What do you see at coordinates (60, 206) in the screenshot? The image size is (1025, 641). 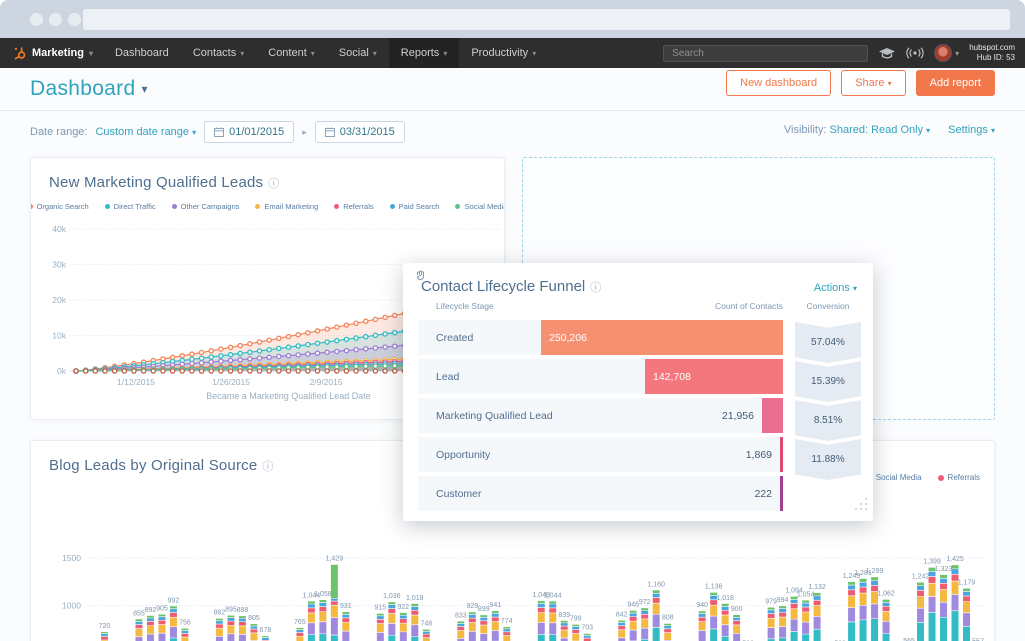 I see `legend-item-organic-search: Organic Search` at bounding box center [60, 206].